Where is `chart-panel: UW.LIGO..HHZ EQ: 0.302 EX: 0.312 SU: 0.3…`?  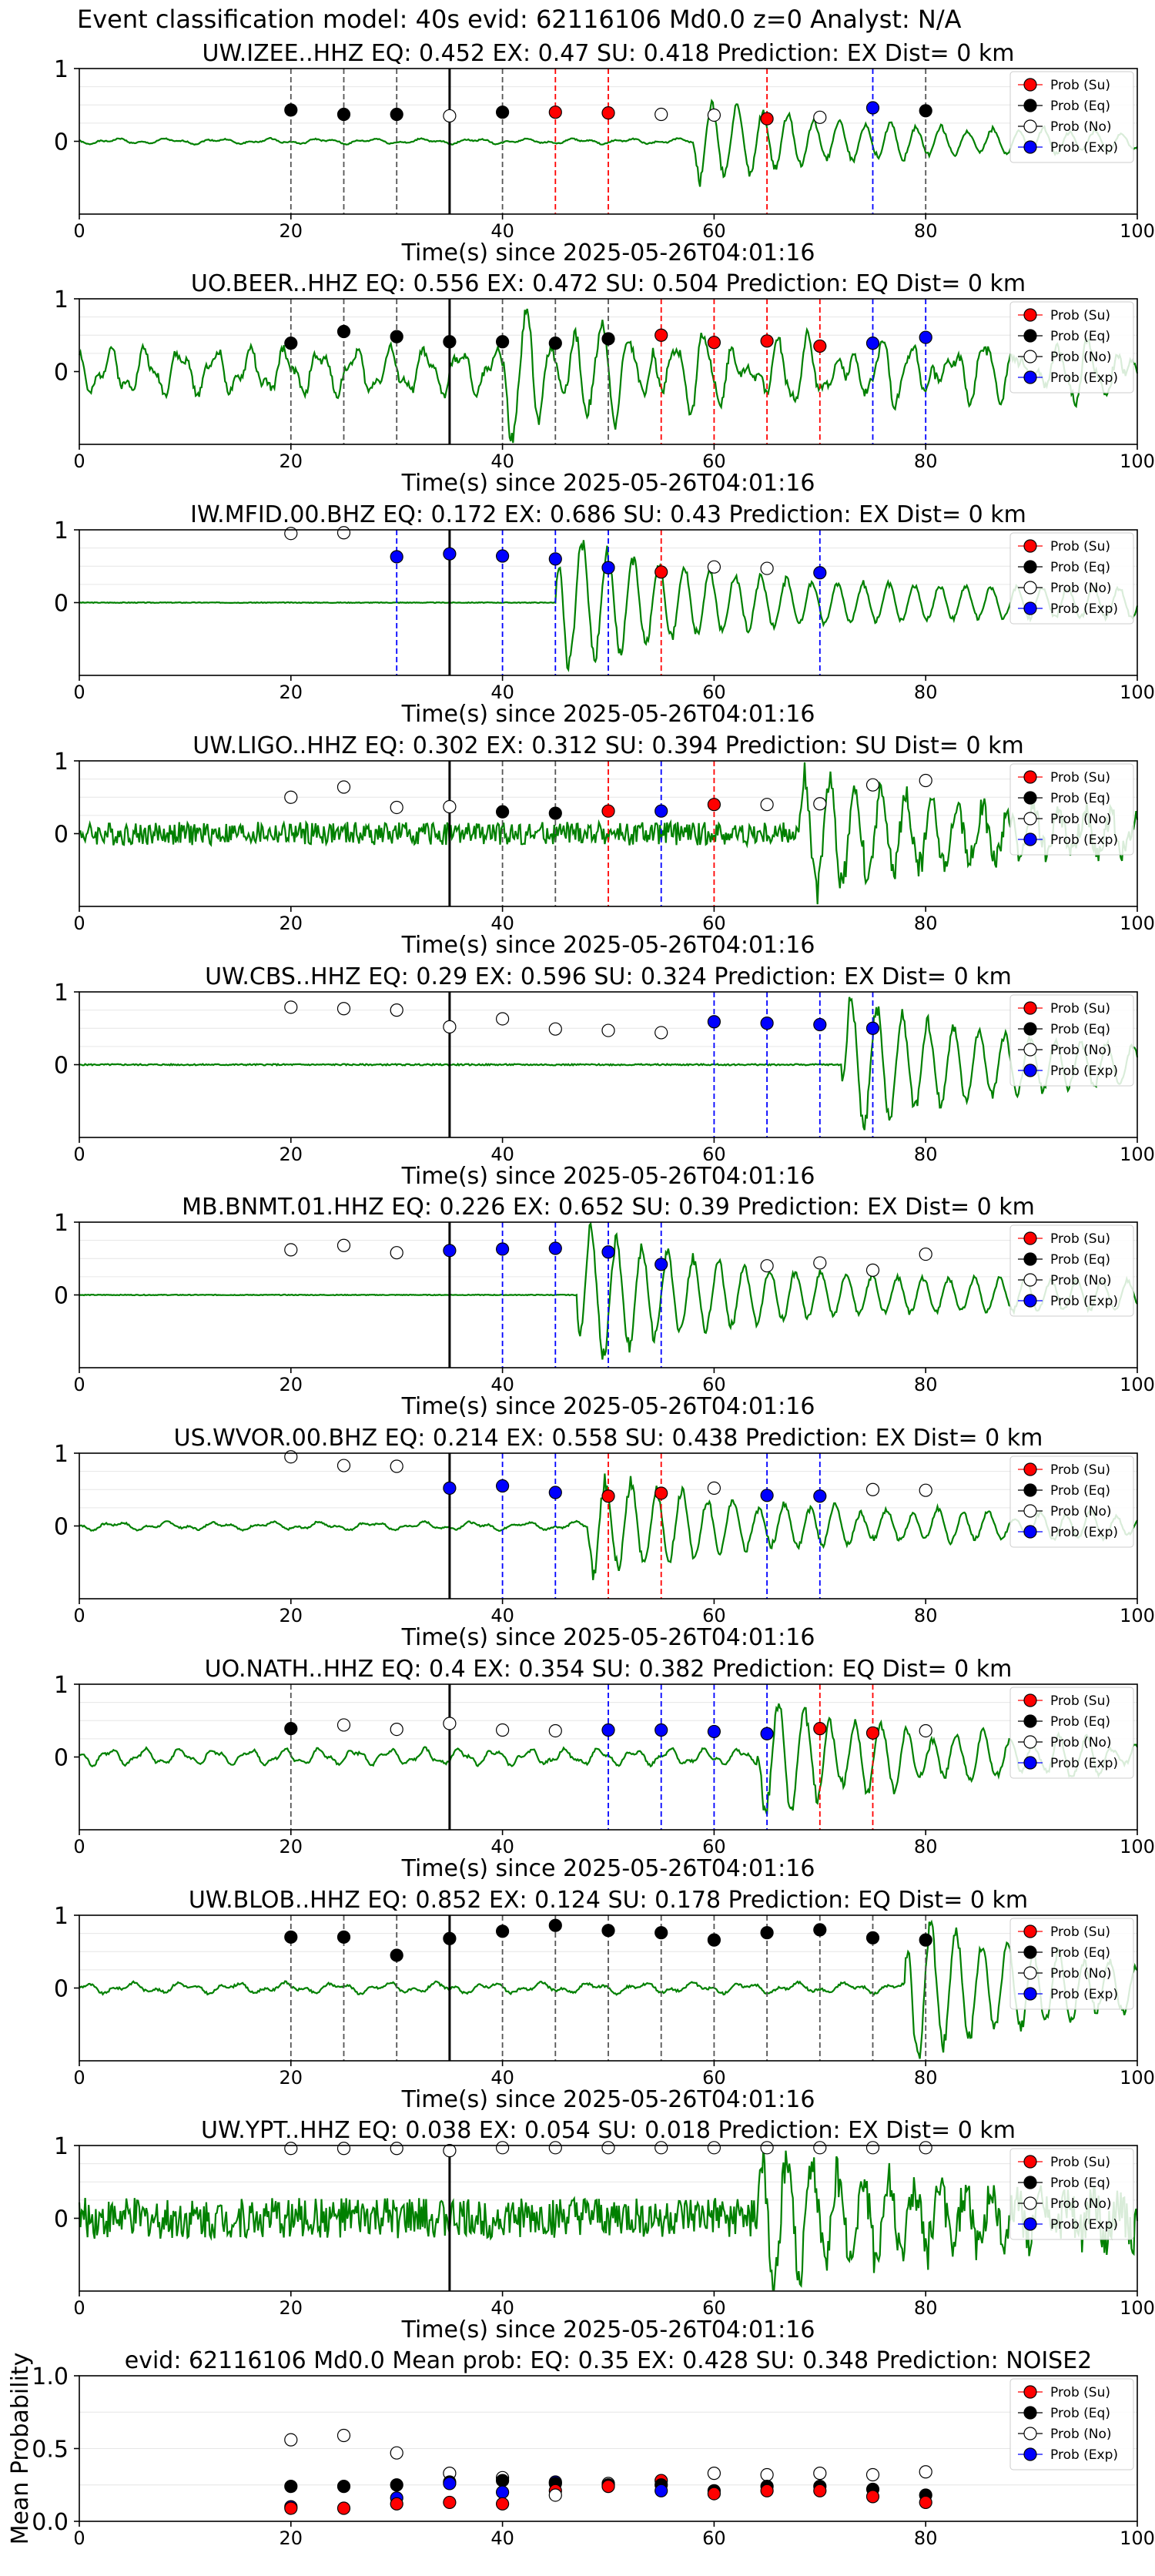
chart-panel: UW.LIGO..HHZ EQ: 0.302 EX: 0.312 SU: 0.3… is located at coordinates (604, 845).